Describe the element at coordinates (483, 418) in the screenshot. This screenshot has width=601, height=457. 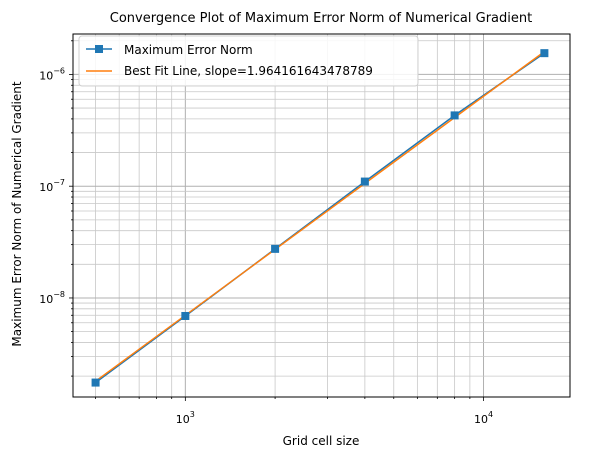
I see `x-tick-label: 10⁴` at that location.